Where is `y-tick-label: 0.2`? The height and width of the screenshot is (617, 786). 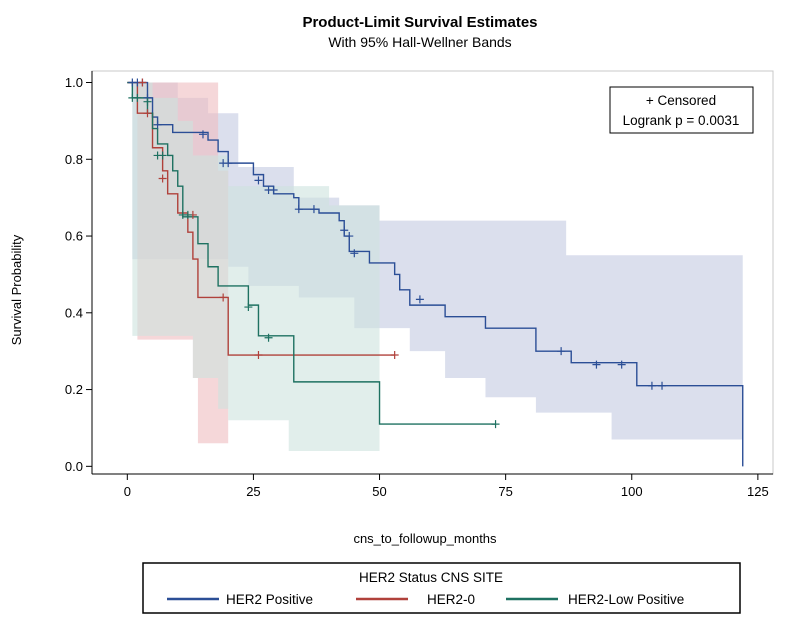 y-tick-label: 0.2 is located at coordinates (74, 389).